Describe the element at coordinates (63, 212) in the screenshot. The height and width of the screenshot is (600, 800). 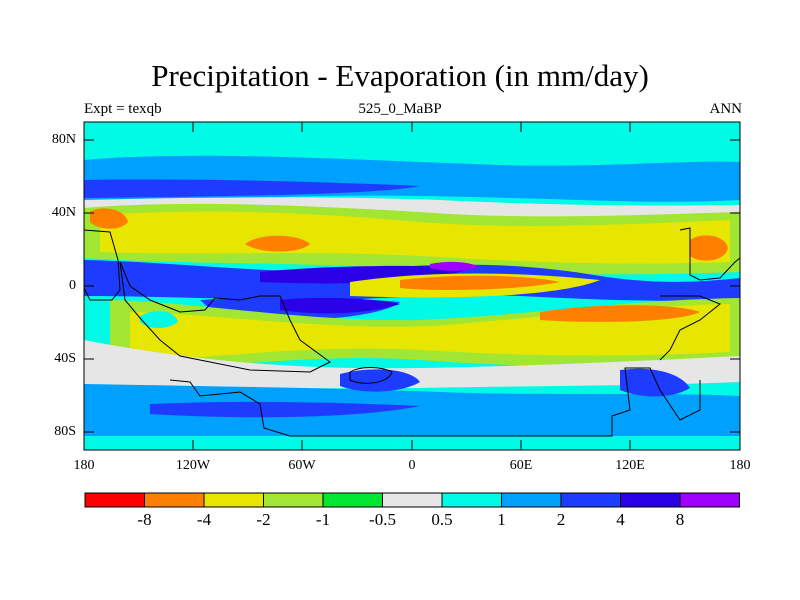
I see `y-tick-label-40n: 40N` at that location.